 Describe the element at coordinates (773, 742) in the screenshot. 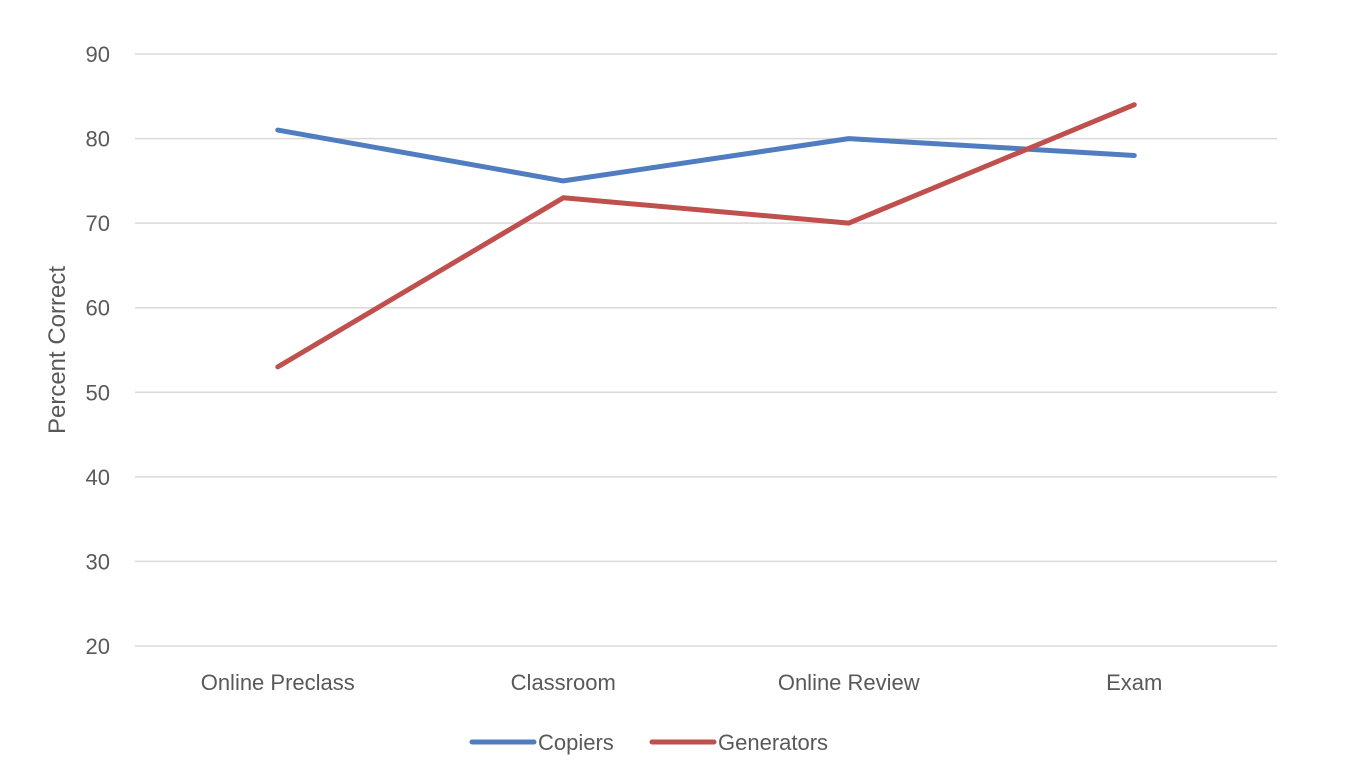

I see `legend-label: Generators` at that location.